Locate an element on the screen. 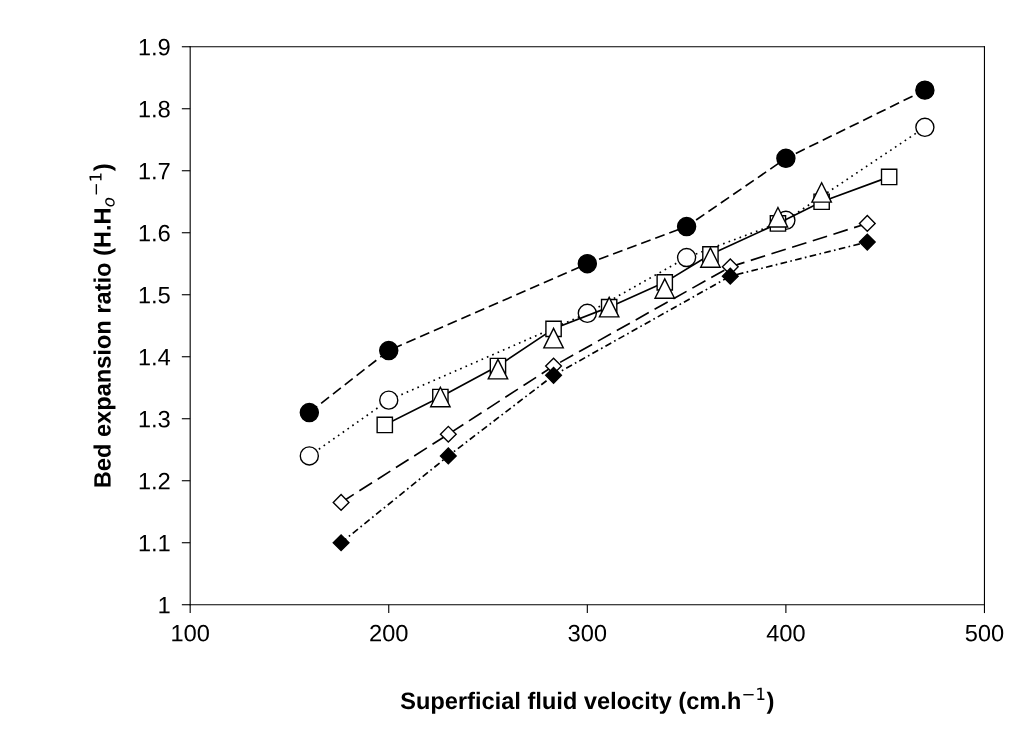  x-tick-label: 400 is located at coordinates (785, 633).